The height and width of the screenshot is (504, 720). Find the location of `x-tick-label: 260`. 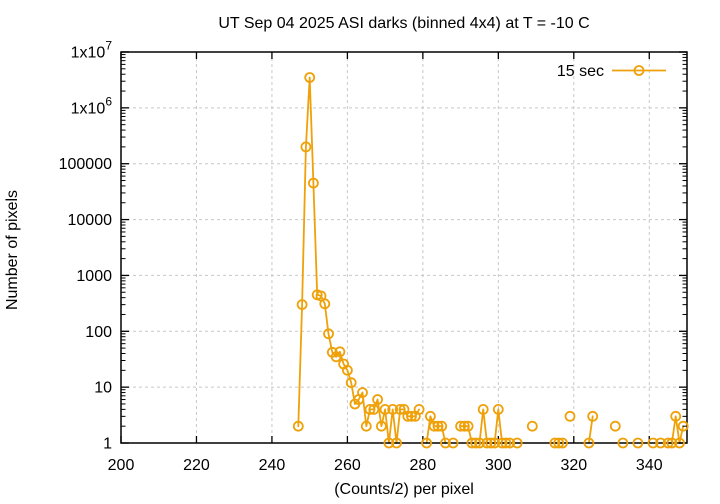

x-tick-label: 260 is located at coordinates (347, 465).